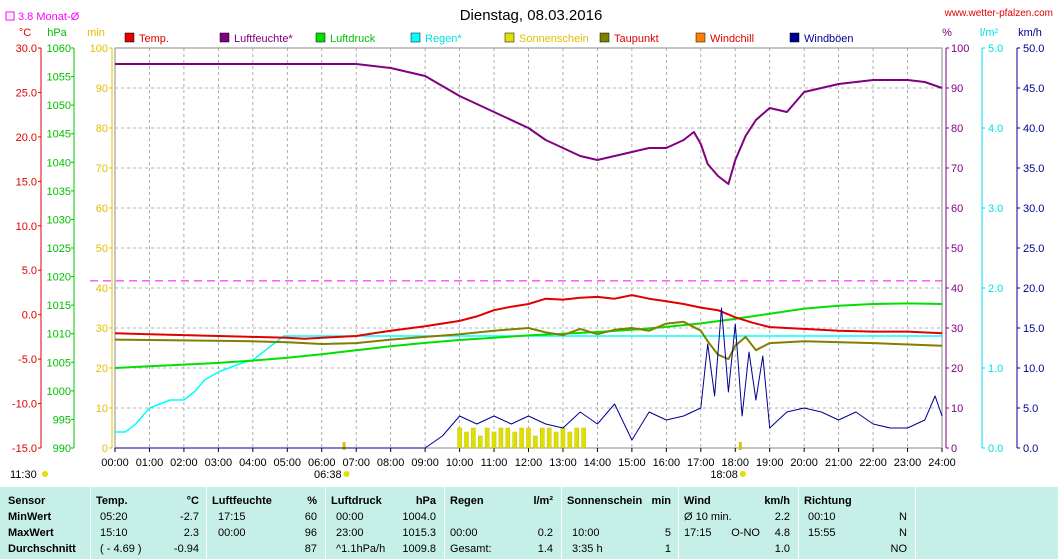  Describe the element at coordinates (1033, 289) in the screenshot. I see `kmh-tick: 20.0` at that location.